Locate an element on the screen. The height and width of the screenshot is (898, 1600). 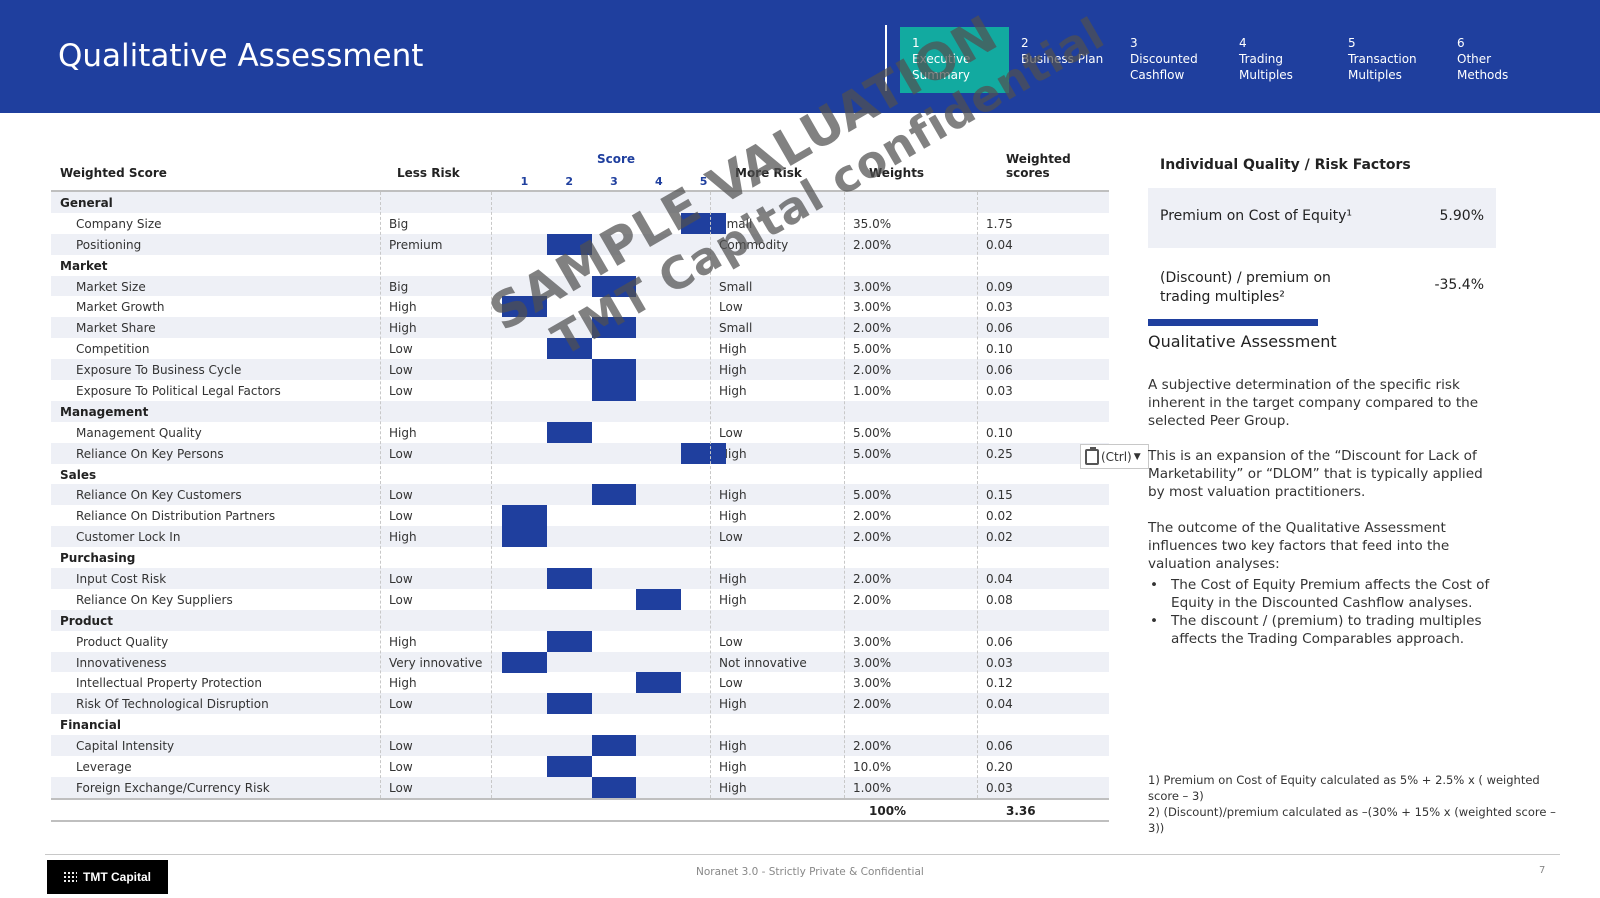
factor-name: Risk Of Technological Disruption is located at coordinates (172, 704).